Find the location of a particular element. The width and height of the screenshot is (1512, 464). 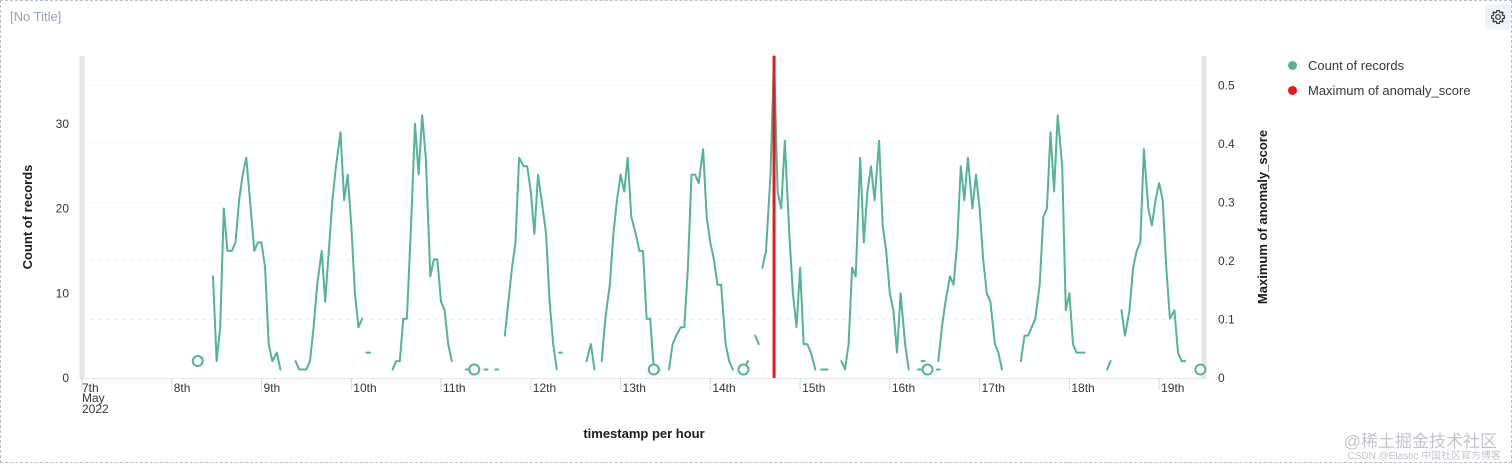

y2-tick-label: 0.2 is located at coordinates (1226, 261).